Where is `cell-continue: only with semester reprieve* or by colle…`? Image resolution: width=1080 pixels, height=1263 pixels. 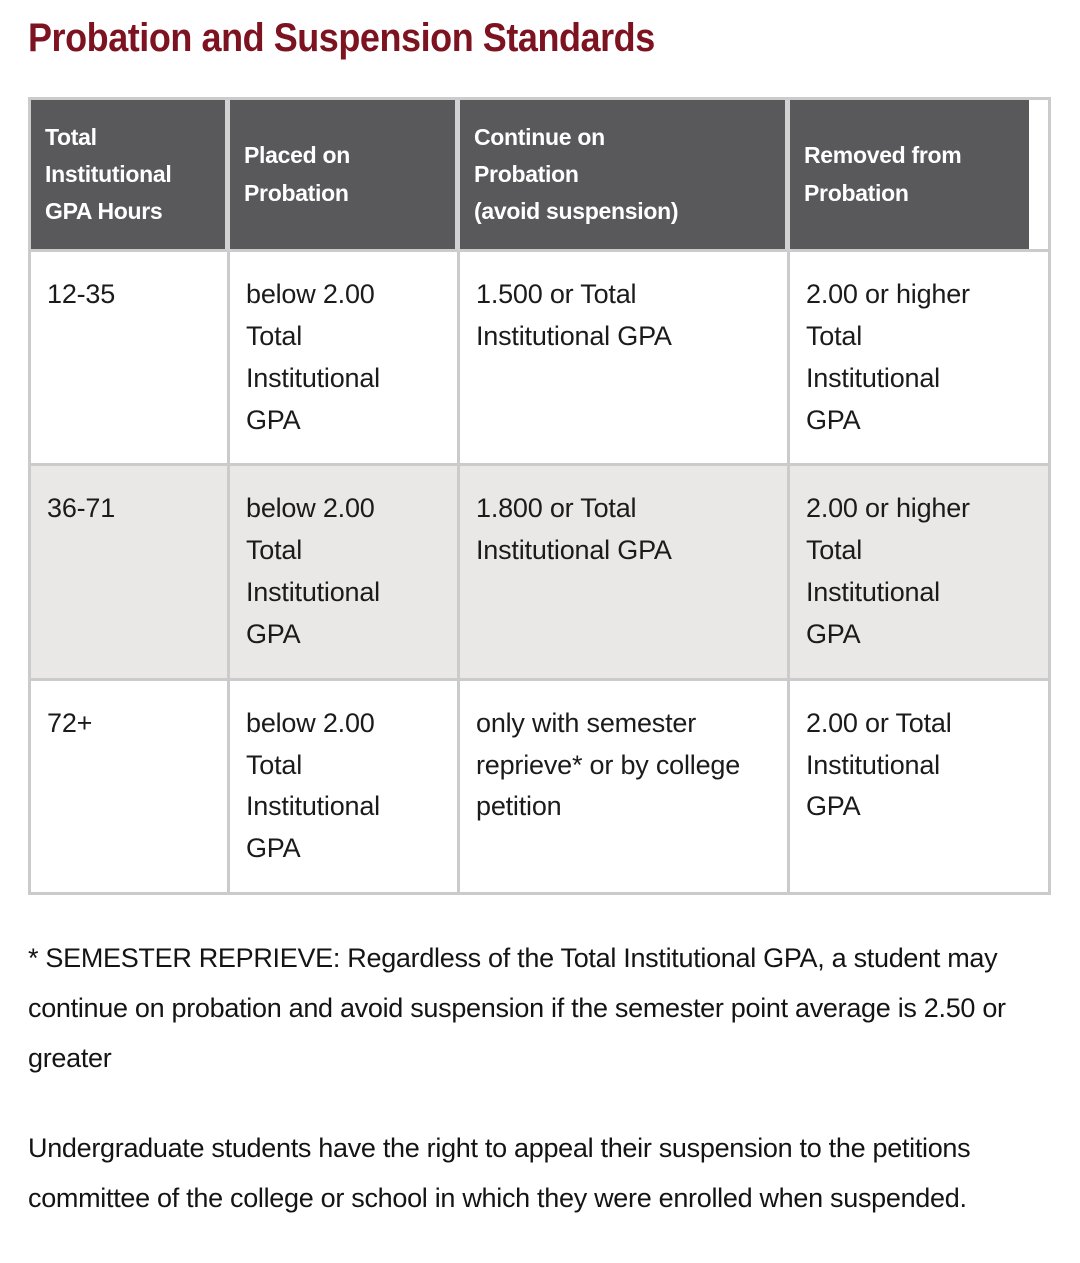
cell-continue: only with semester reprieve* or by colle… is located at coordinates (625, 786).